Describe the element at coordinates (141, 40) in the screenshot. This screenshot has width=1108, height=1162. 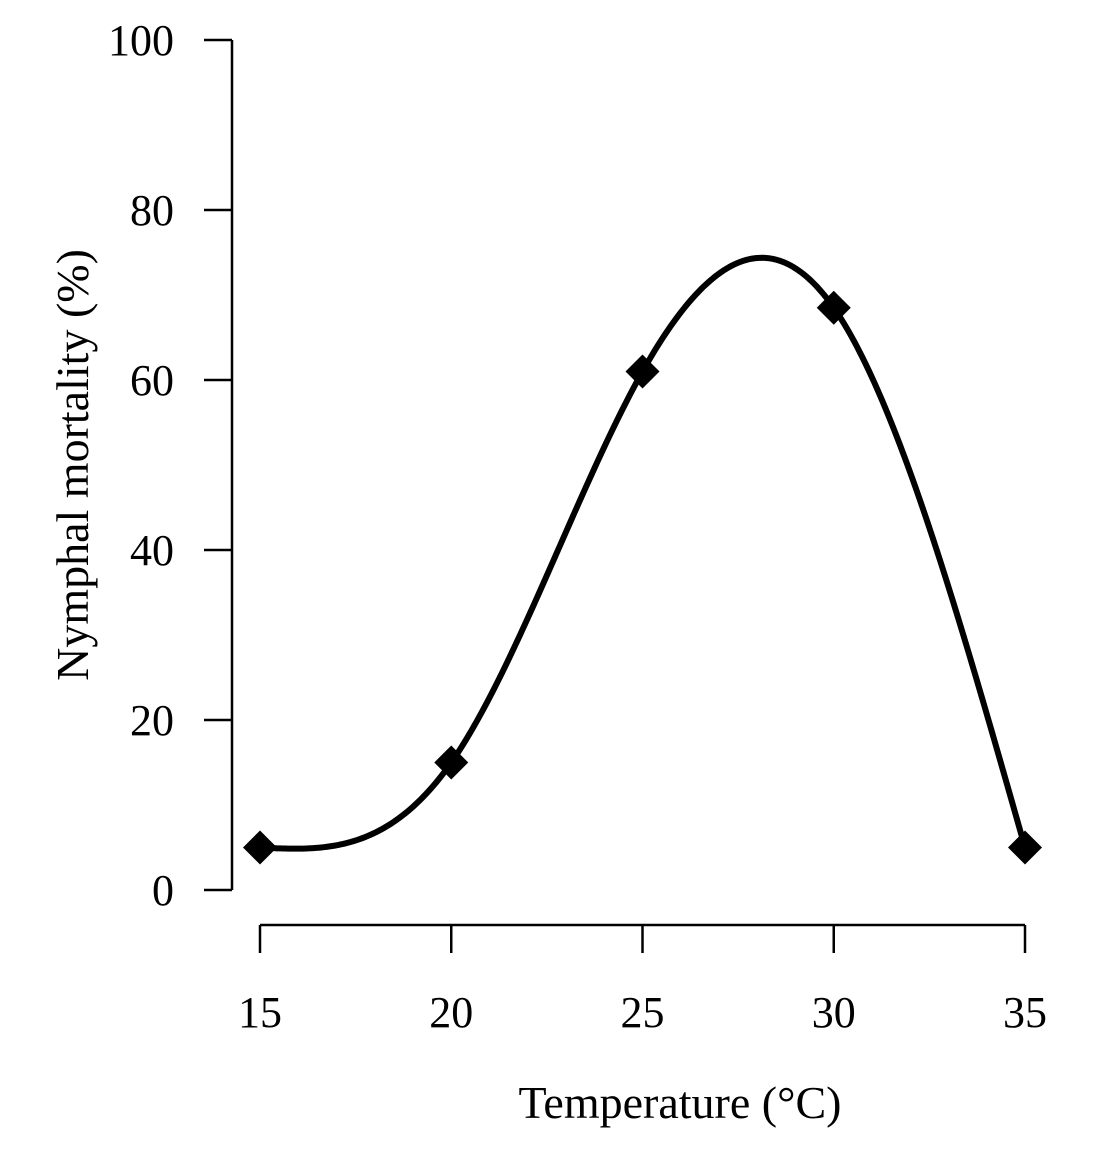
I see `y-tick-label: 100` at that location.